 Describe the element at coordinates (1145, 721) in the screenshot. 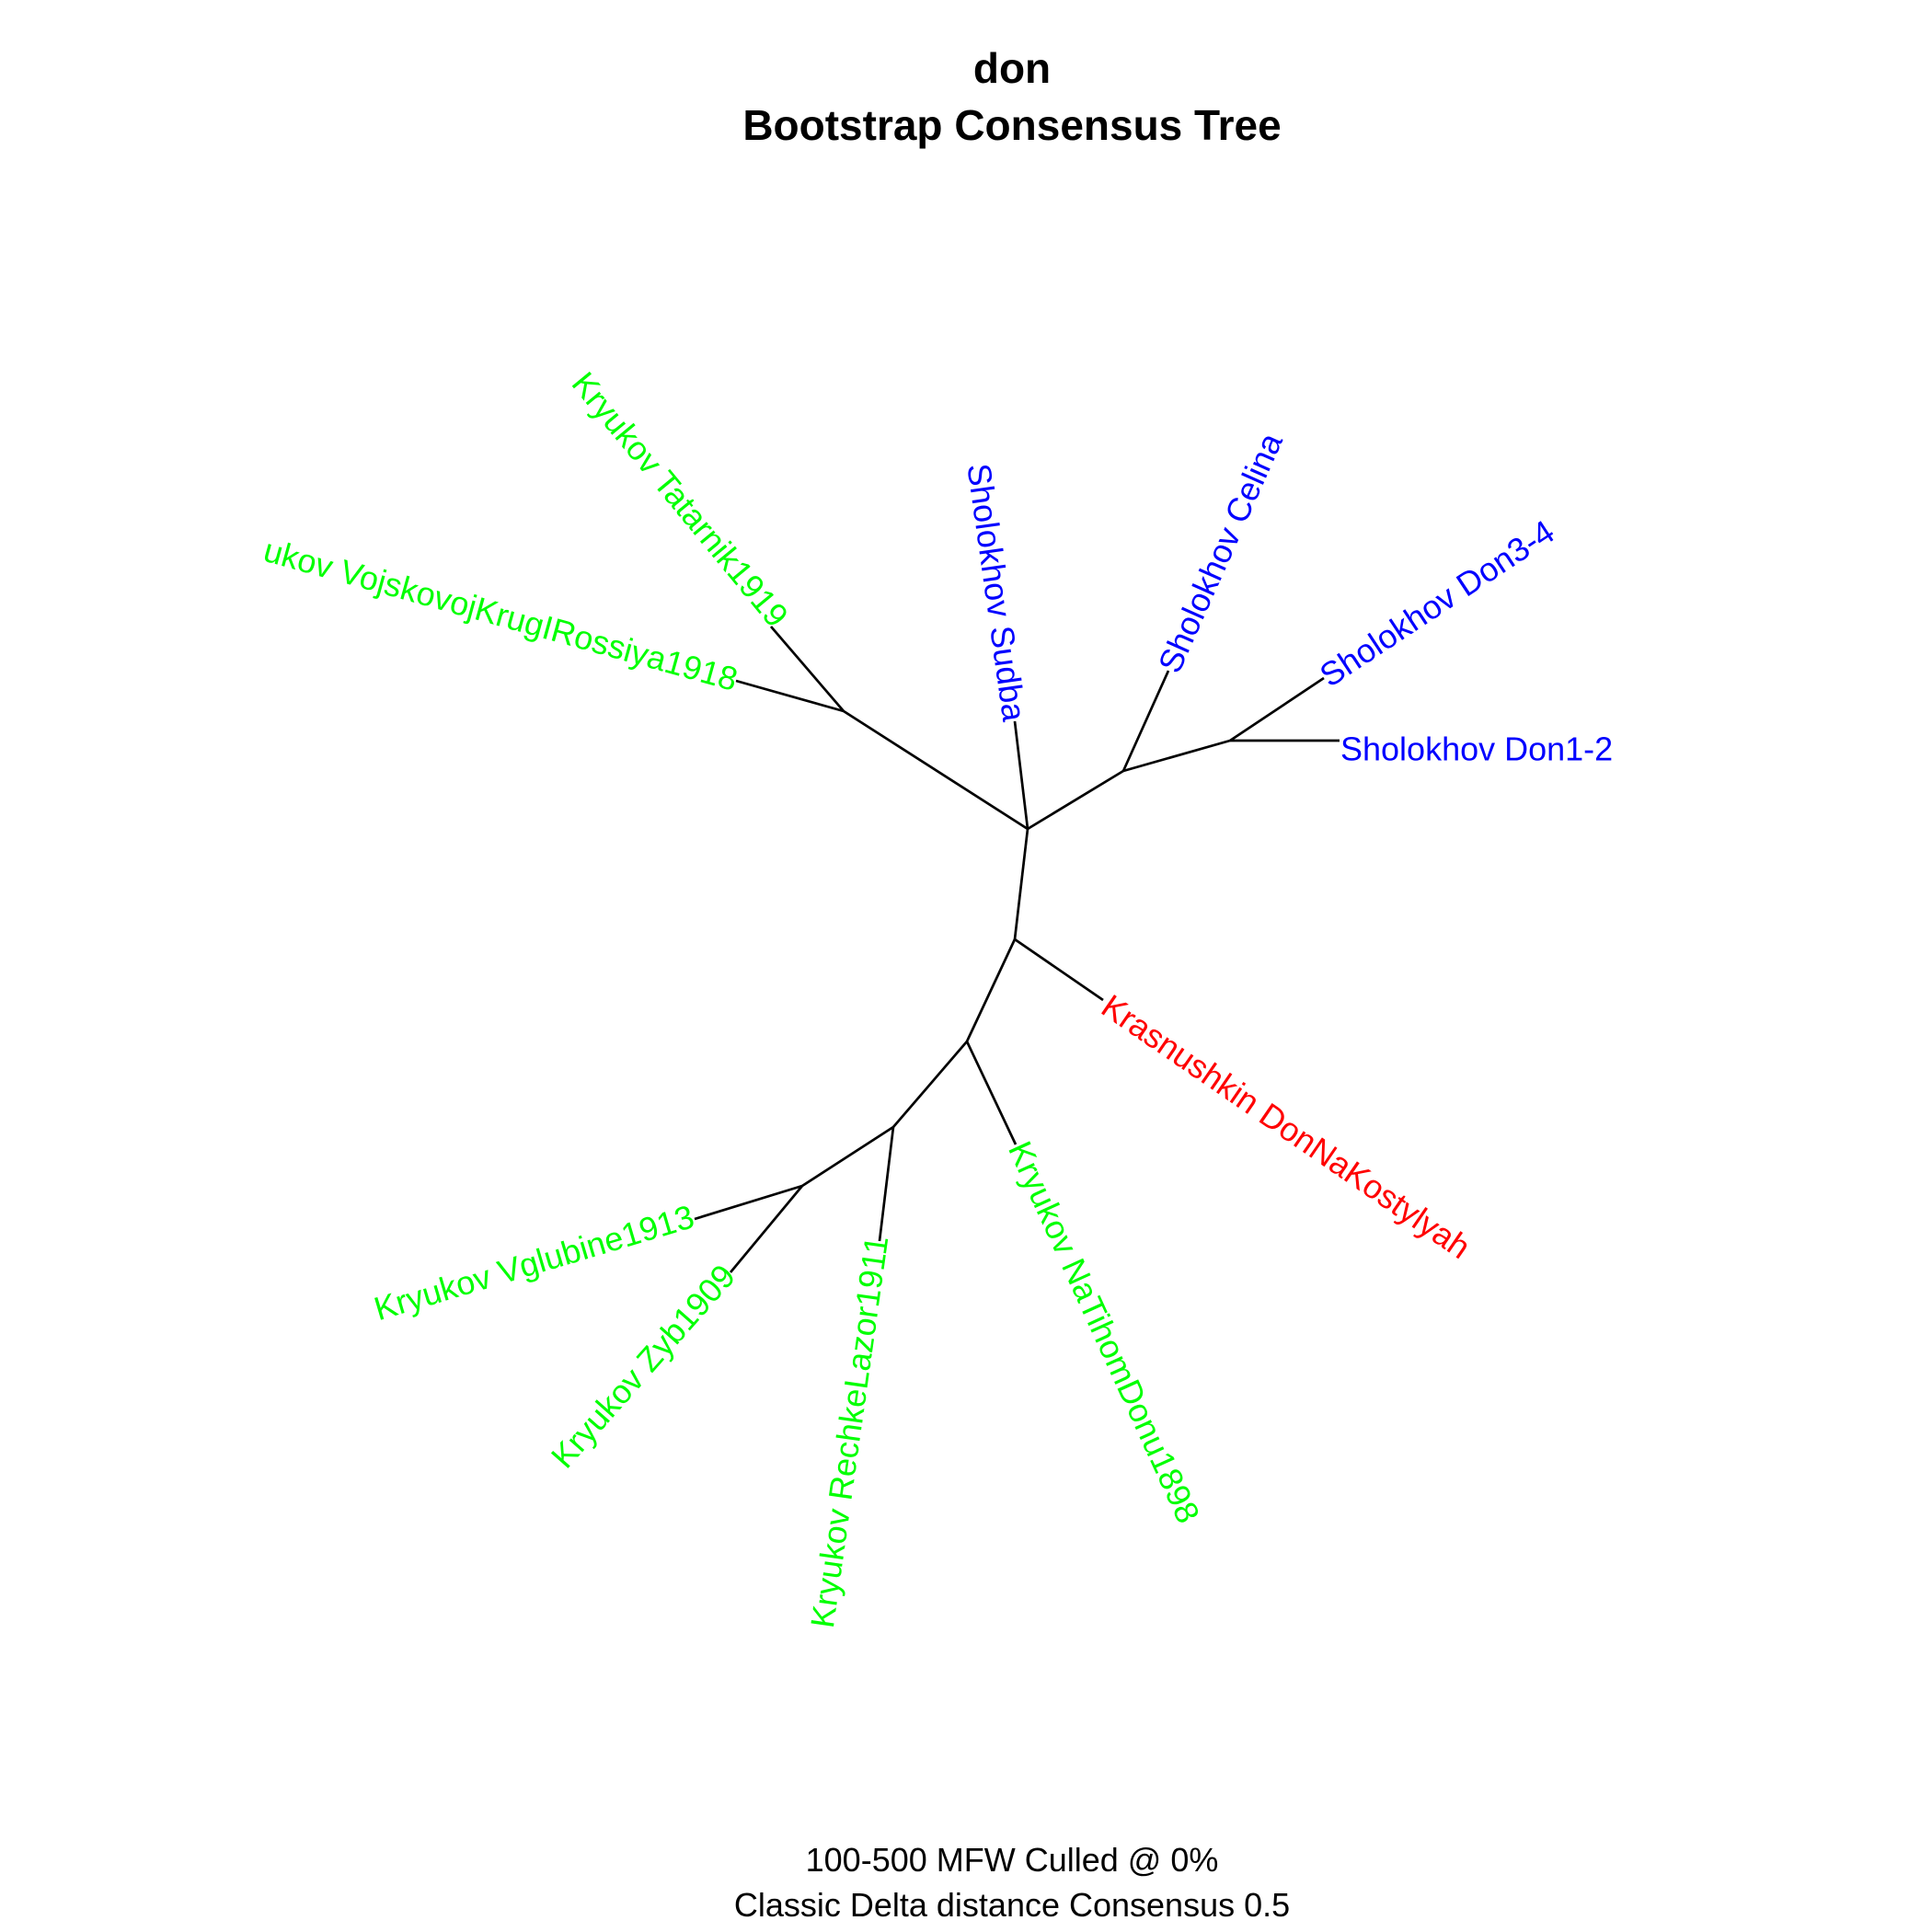

I see `edge-leaf-celina` at that location.